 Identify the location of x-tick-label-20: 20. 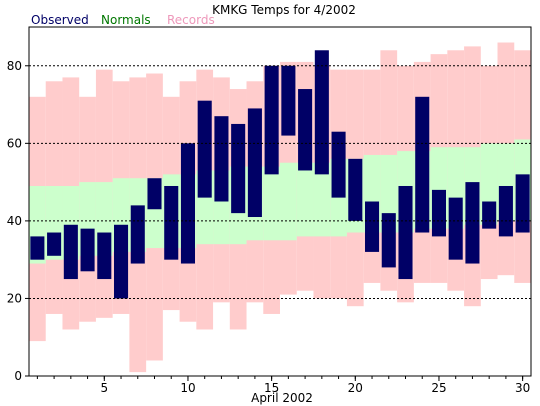
(355, 388).